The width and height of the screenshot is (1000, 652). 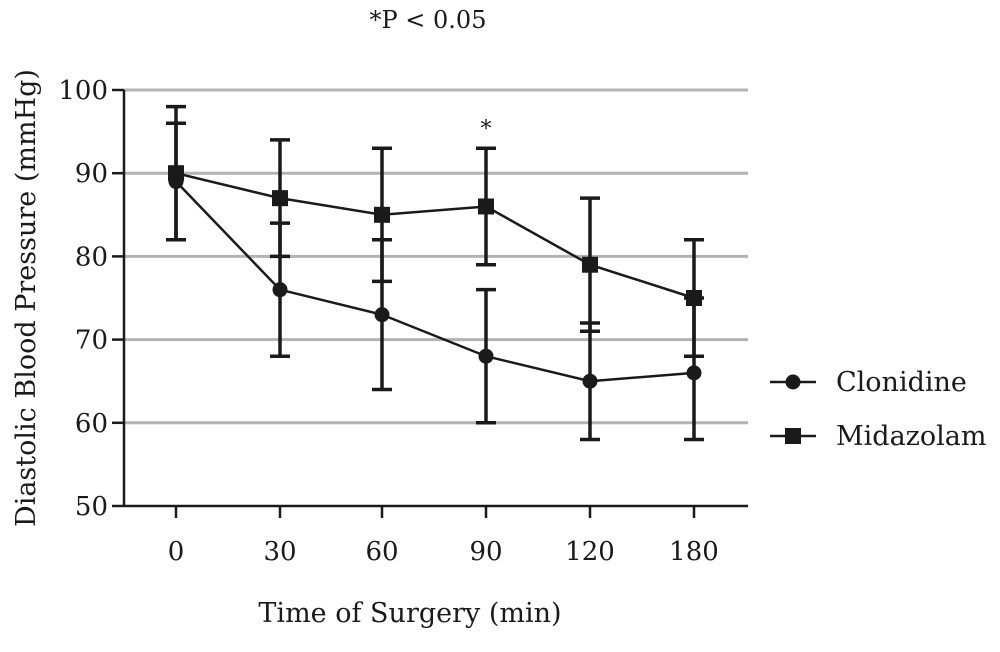 I want to click on x-tick-label-60: 60, so click(x=381, y=552).